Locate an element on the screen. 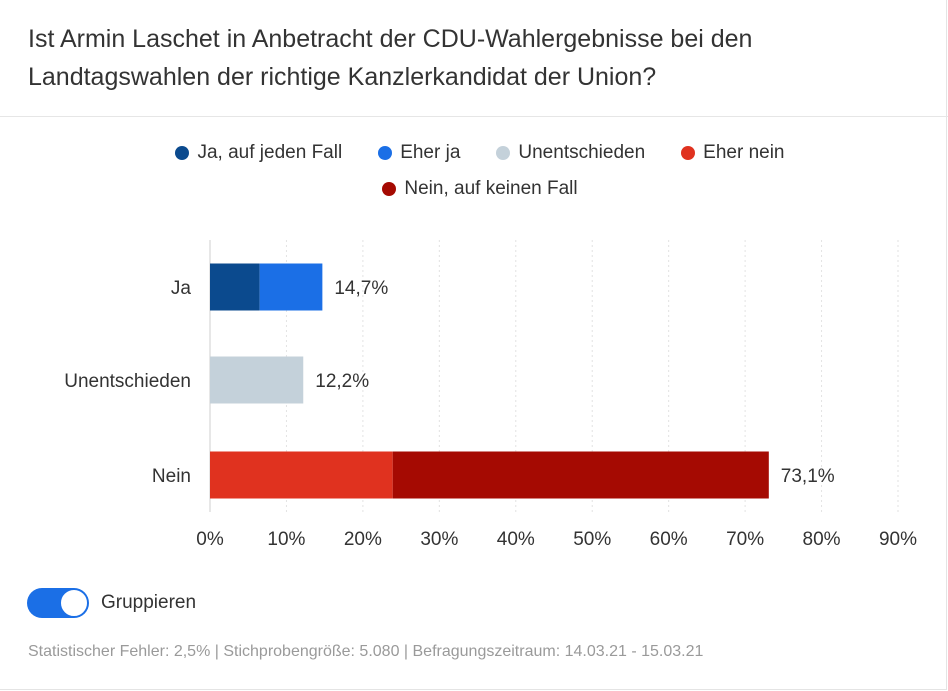 The width and height of the screenshot is (948, 691). legend-item: Ja, auf jeden Fall is located at coordinates (258, 153).